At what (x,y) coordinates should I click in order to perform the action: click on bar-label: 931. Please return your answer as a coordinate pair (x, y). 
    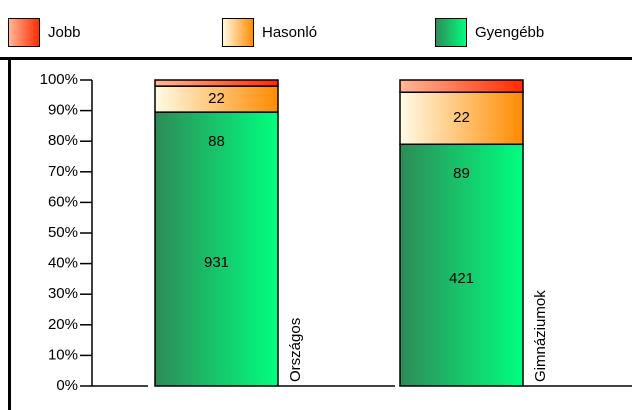
    Looking at the image, I should click on (216, 262).